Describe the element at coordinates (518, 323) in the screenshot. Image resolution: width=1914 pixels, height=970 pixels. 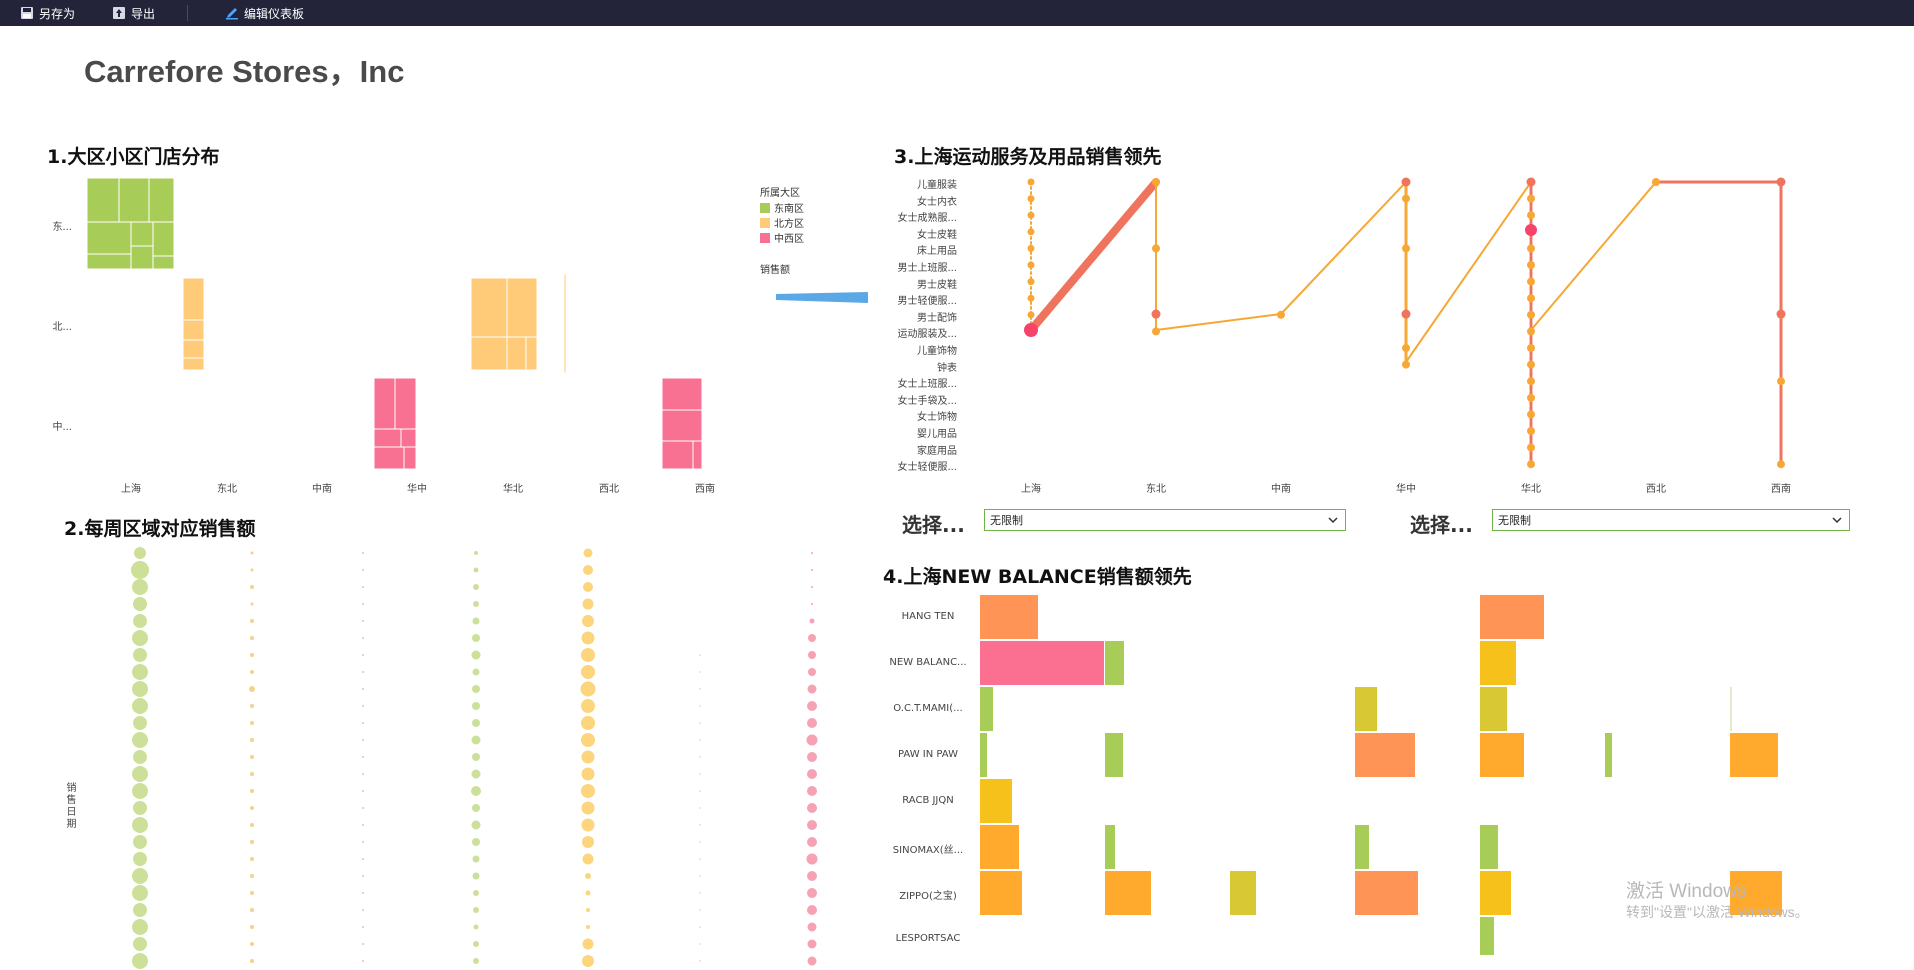
I see `treemap-cell-north-huabei` at that location.